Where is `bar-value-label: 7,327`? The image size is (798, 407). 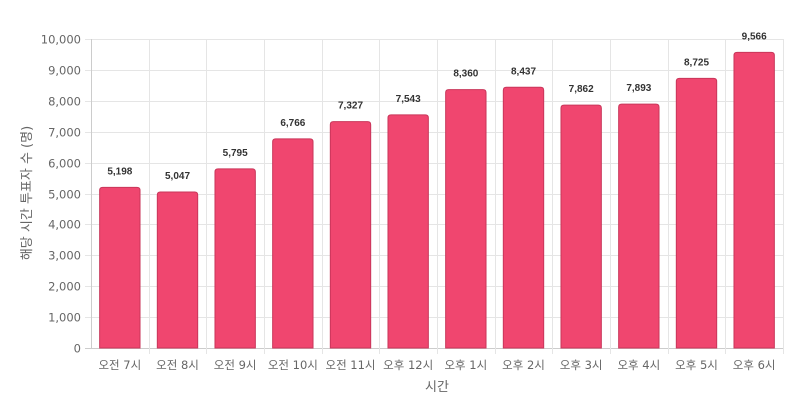 bar-value-label: 7,327 is located at coordinates (350, 106).